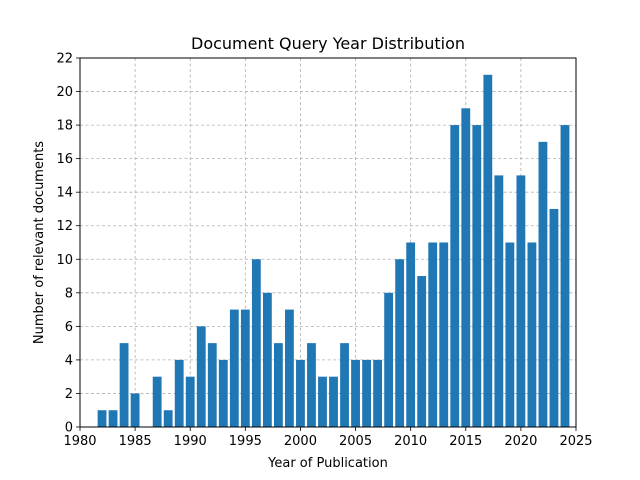  Describe the element at coordinates (355, 393) in the screenshot. I see `bar-2005` at that location.